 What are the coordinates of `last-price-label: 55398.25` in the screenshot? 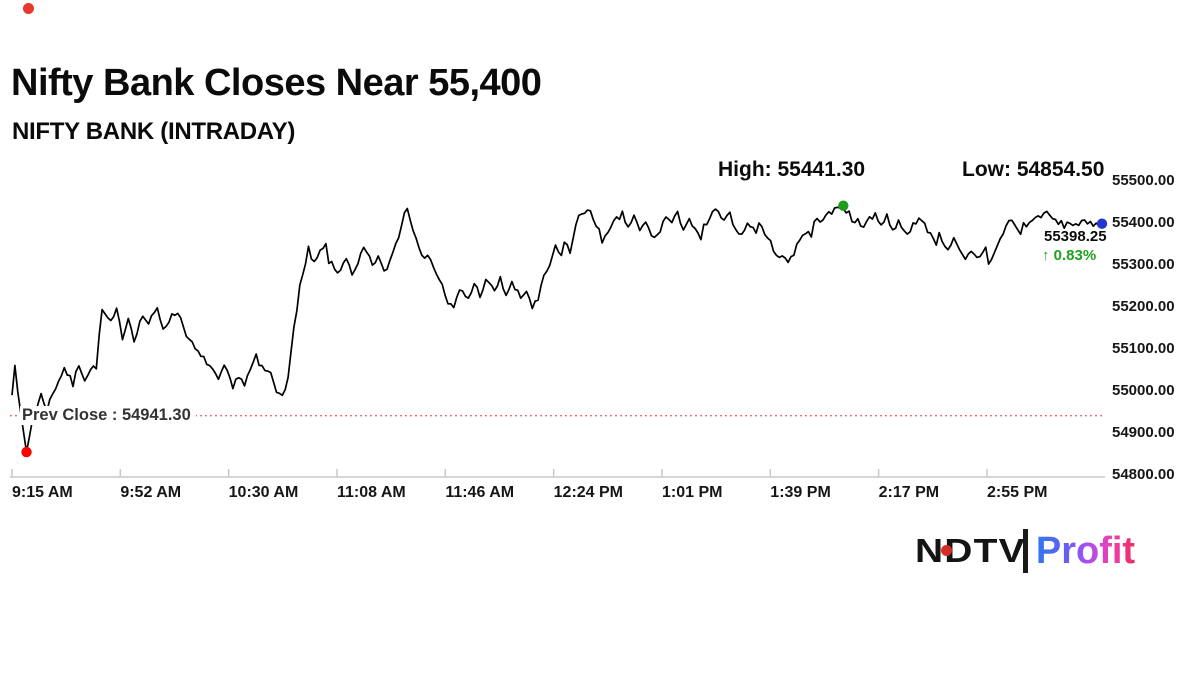 It's located at (1075, 236).